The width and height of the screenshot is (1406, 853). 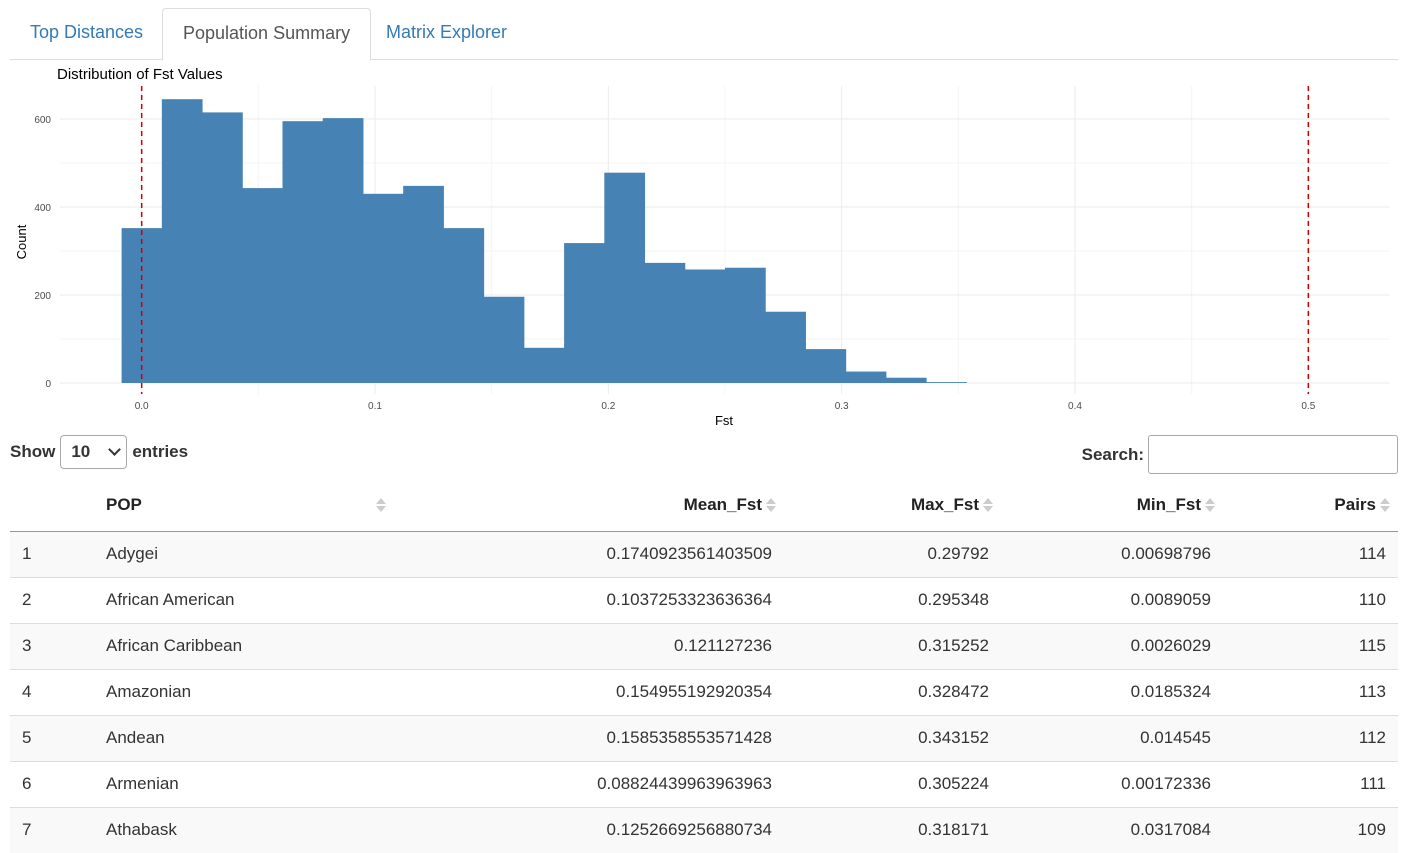 What do you see at coordinates (608, 406) in the screenshot?
I see `x-tick-label: 0.2` at bounding box center [608, 406].